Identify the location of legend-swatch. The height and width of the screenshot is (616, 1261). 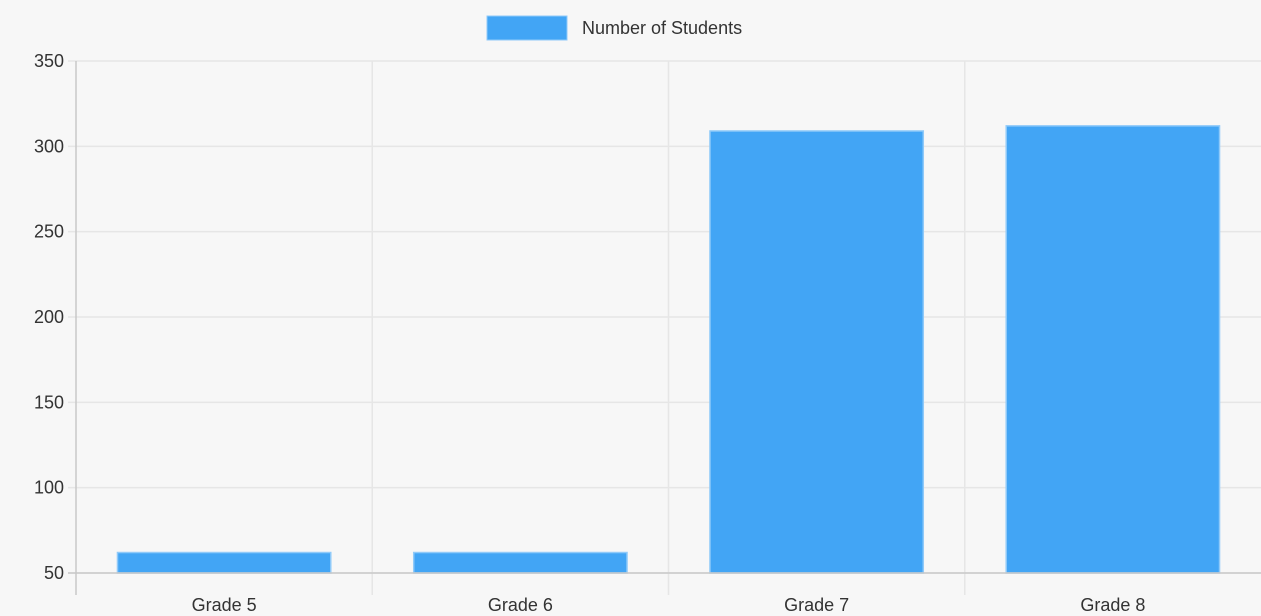
(527, 28).